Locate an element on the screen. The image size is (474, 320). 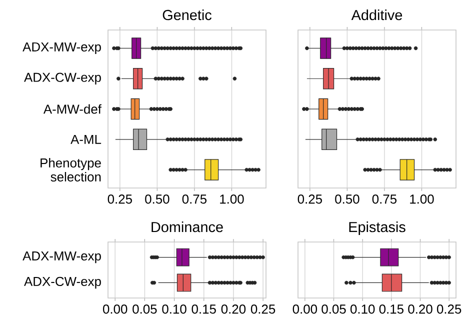
y-tick-label: Phenotype selection is located at coordinates (70, 170).